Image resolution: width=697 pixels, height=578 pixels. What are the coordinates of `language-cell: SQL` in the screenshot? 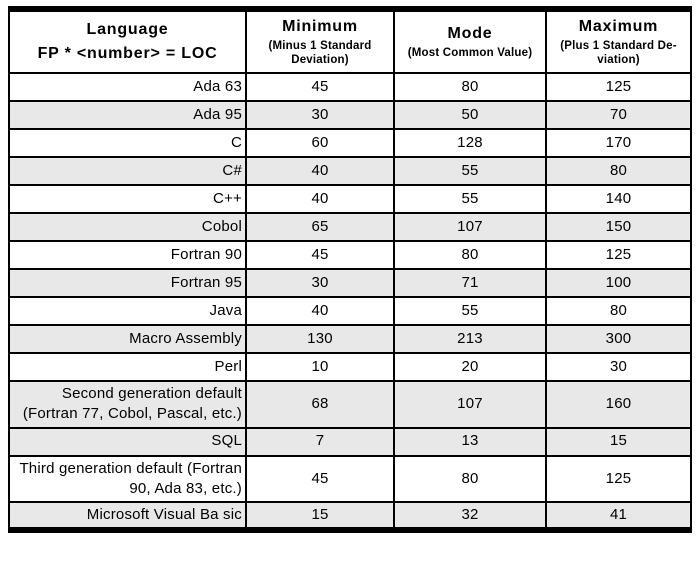 It's located at (127, 441).